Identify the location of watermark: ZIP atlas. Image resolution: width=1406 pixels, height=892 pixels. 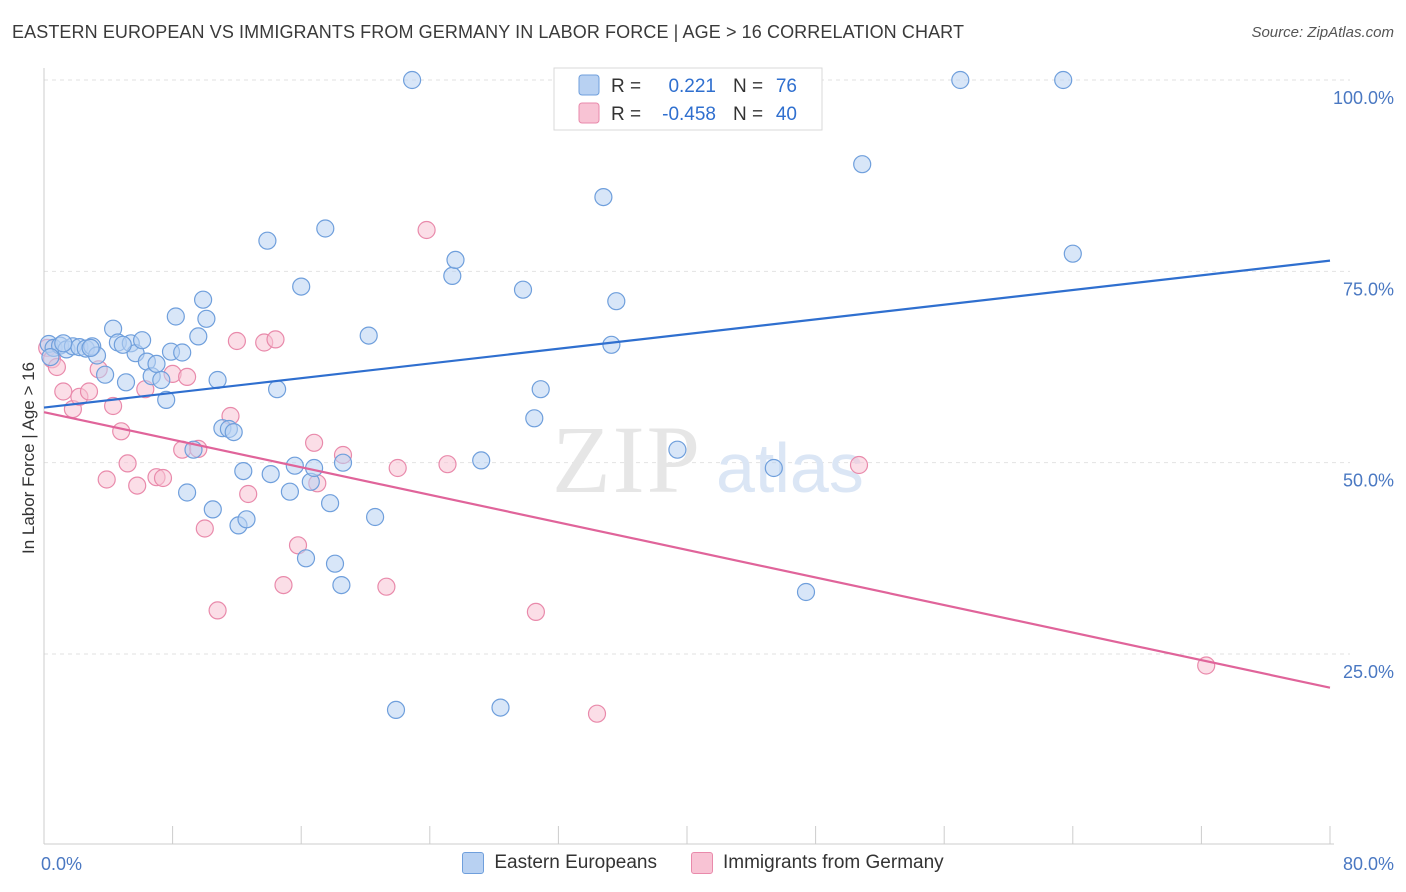
(708, 459).